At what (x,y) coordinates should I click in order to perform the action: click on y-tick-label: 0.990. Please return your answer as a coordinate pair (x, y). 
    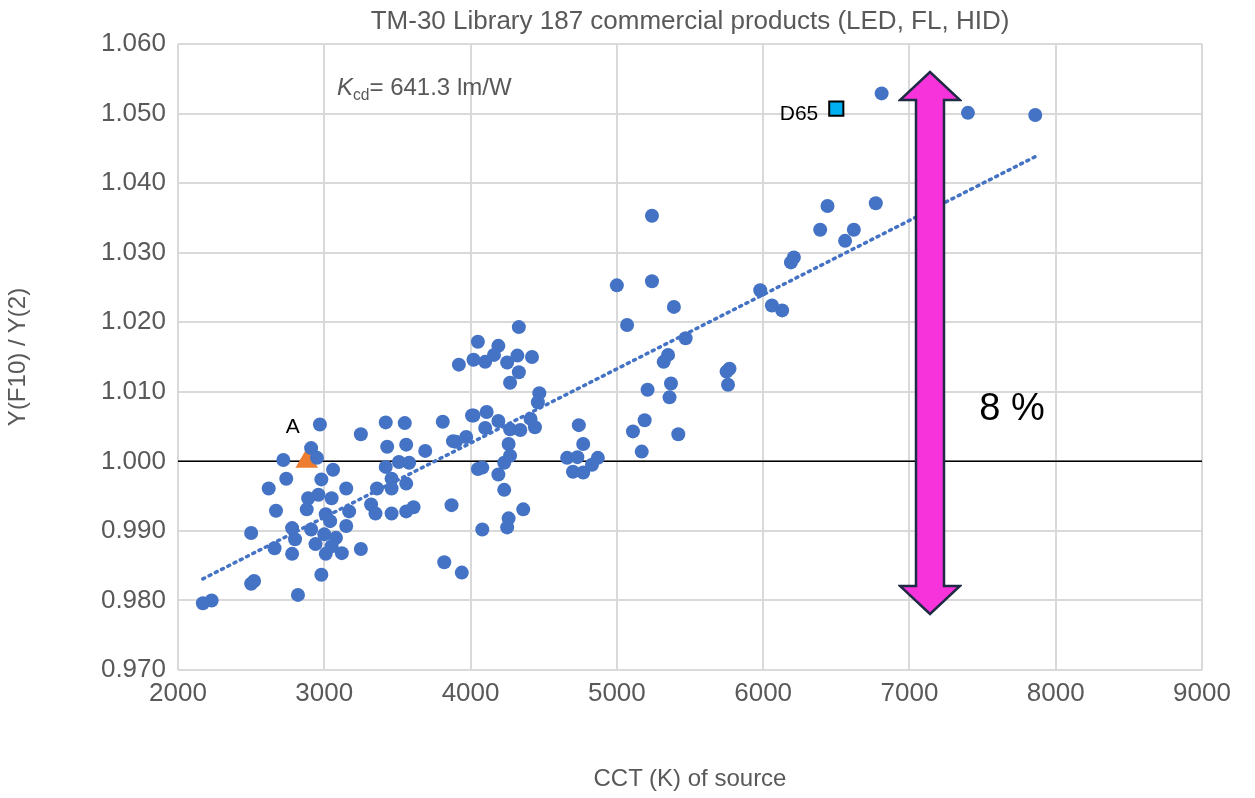
    Looking at the image, I should click on (133, 529).